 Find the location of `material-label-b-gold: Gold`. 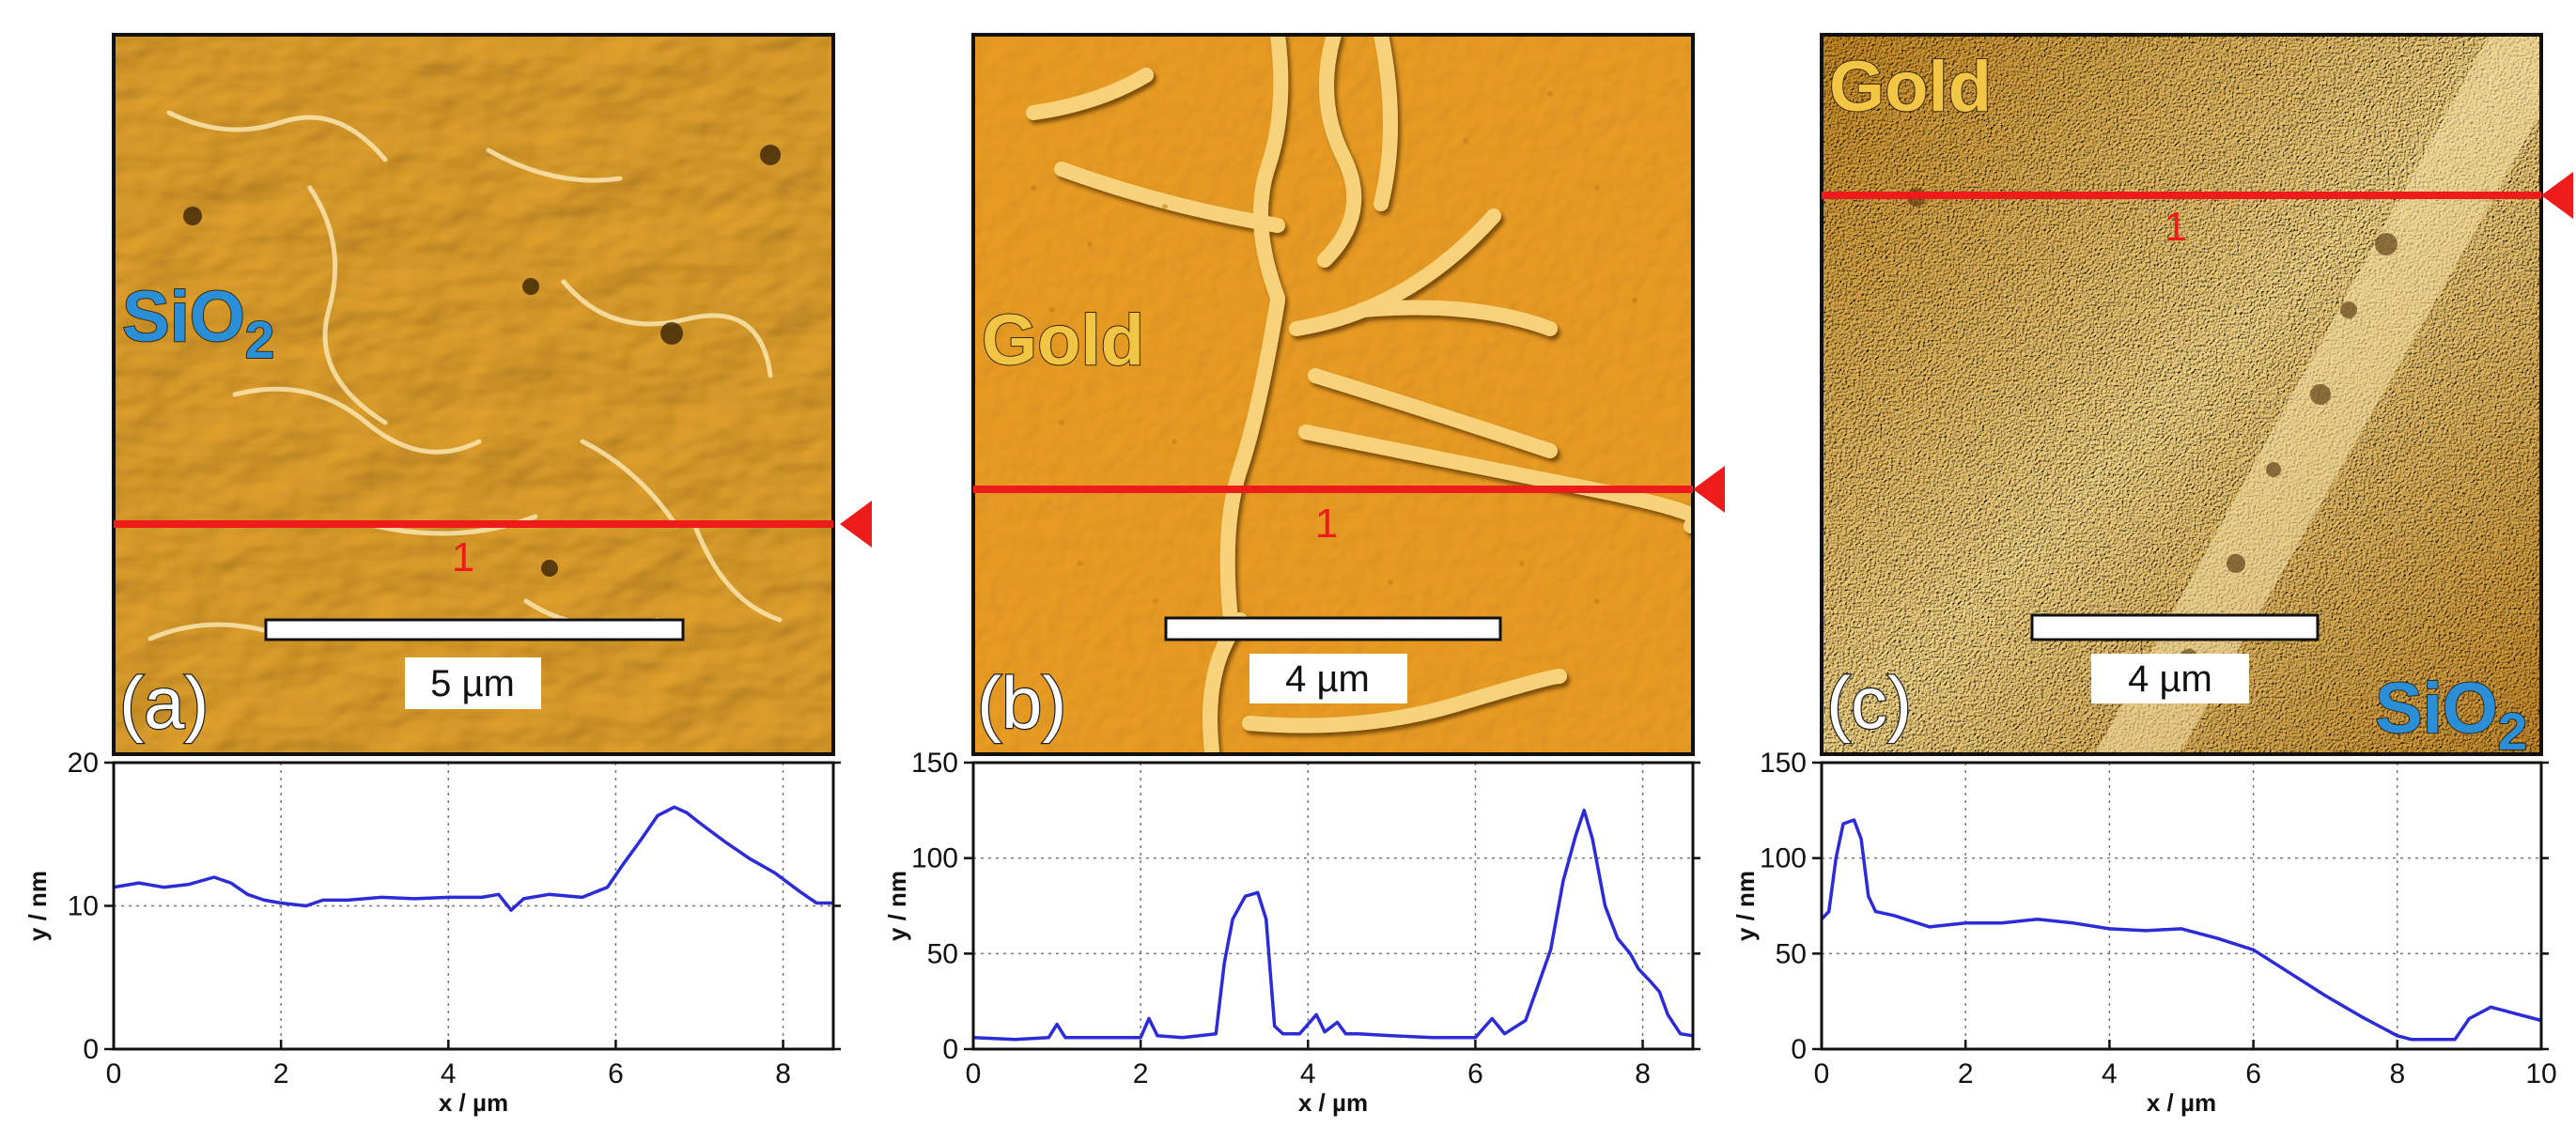

material-label-b-gold: Gold is located at coordinates (1063, 340).